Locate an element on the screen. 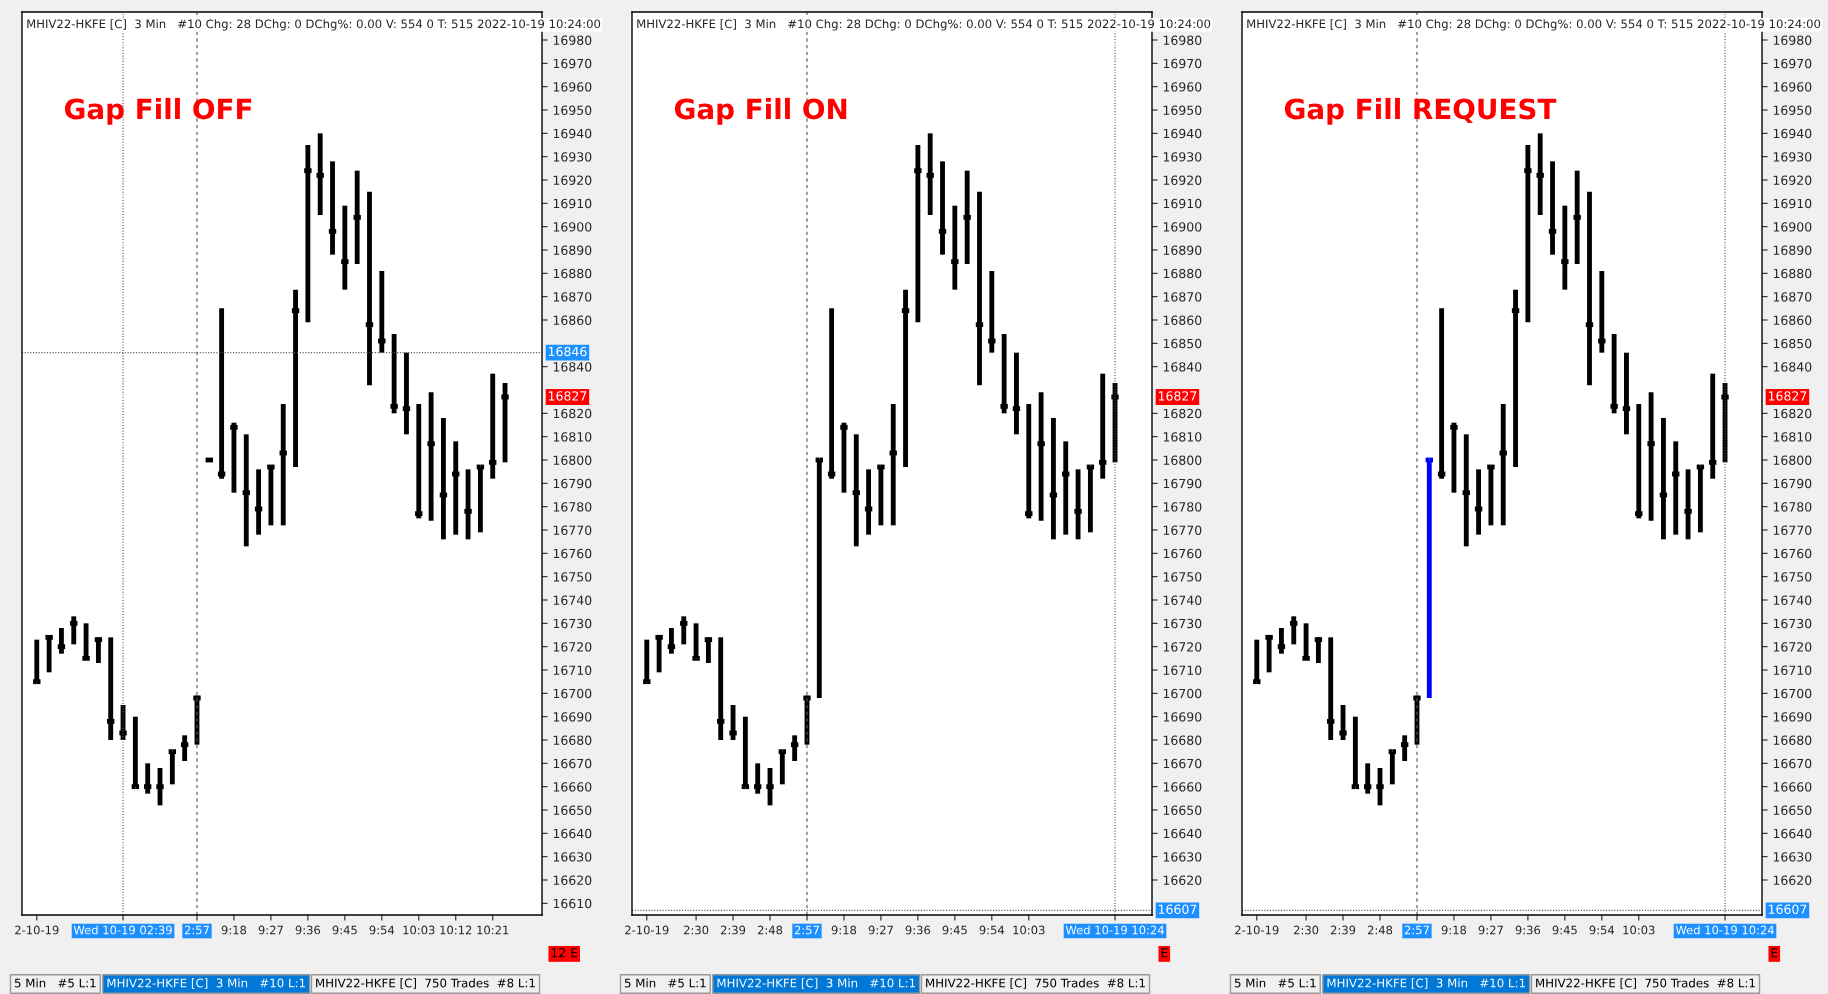 The height and width of the screenshot is (994, 1828). x-tick-label: Wed 10-19 02:39 is located at coordinates (122, 930).